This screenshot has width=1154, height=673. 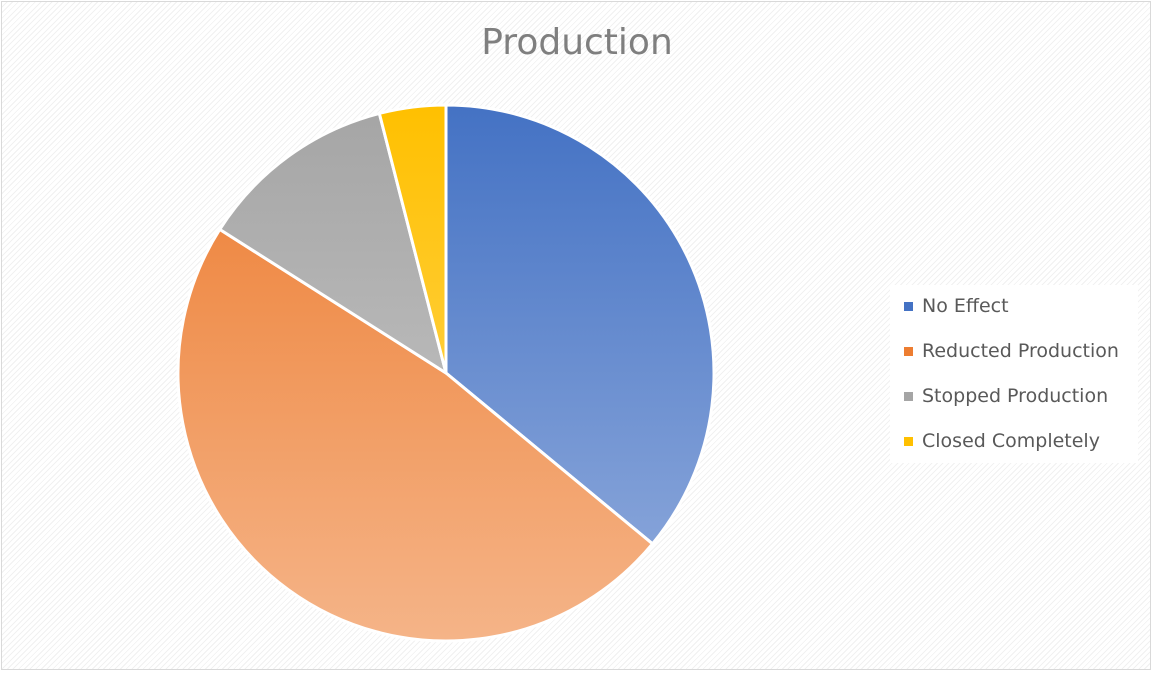 What do you see at coordinates (1011, 441) in the screenshot?
I see `legend-label: Closed Completely` at bounding box center [1011, 441].